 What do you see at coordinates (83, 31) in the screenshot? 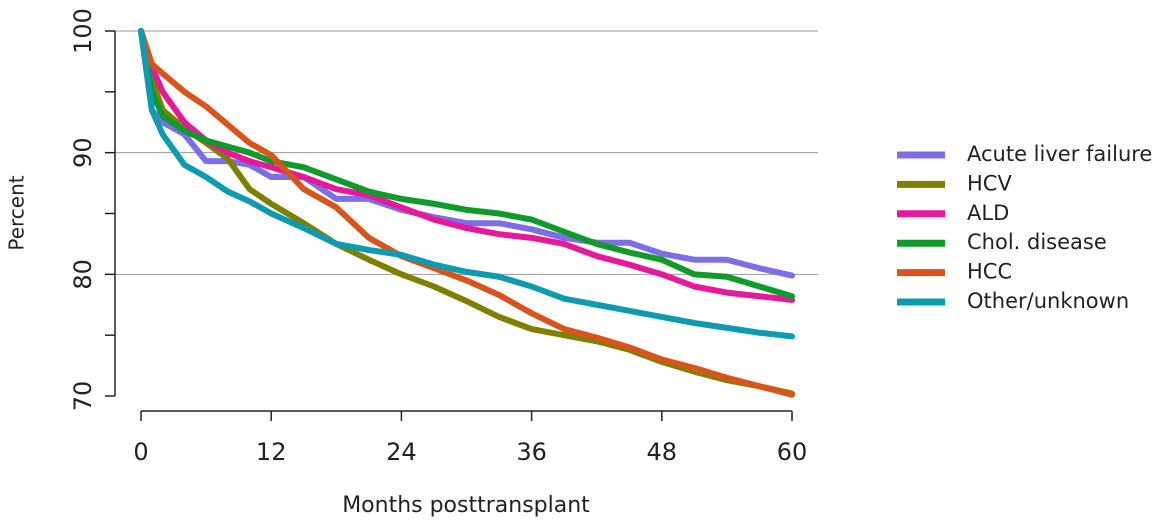
I see `y-tick-label: 100` at bounding box center [83, 31].